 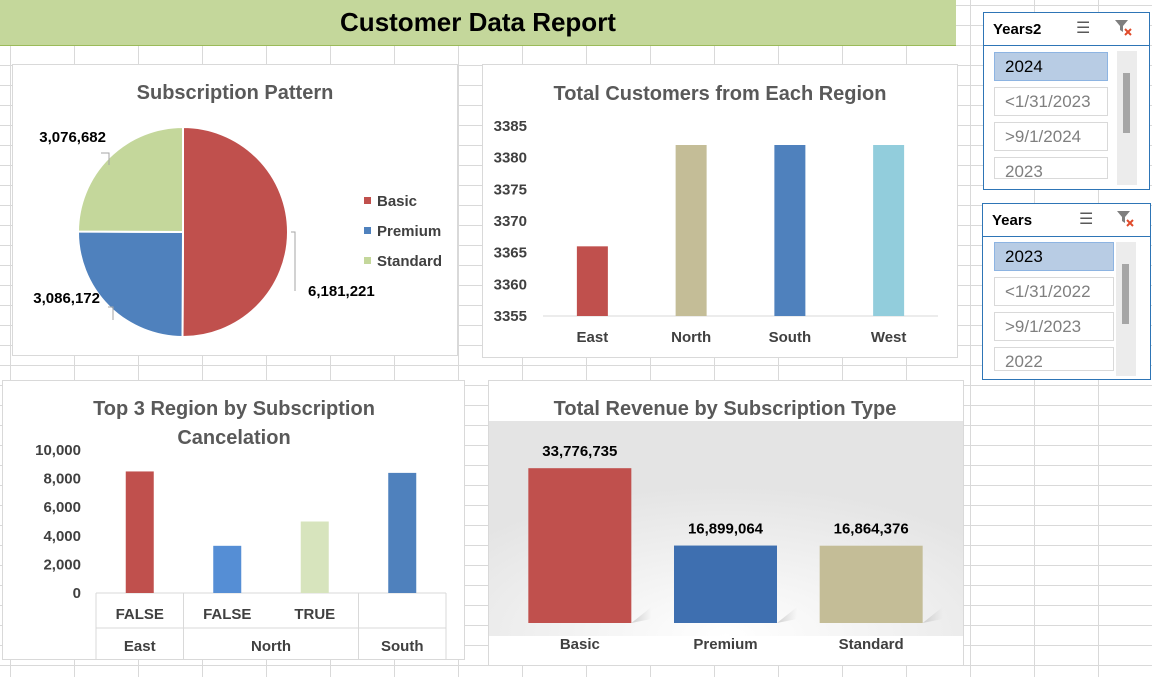 I want to click on y-tick-label: 0, so click(x=77, y=593).